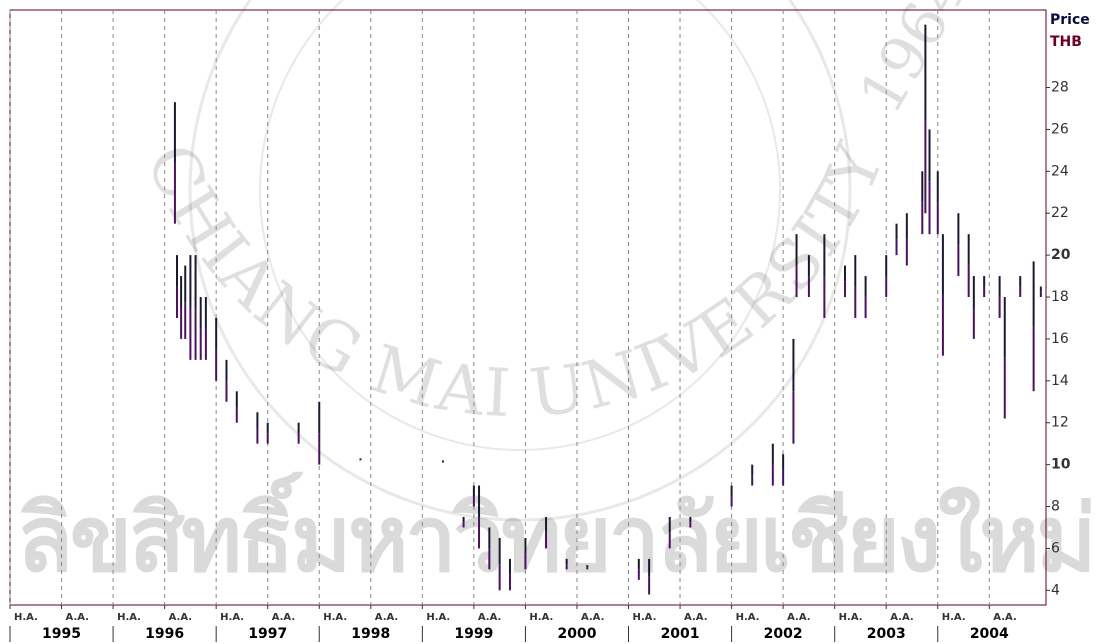  I want to click on y-tick-label: 6, so click(1055, 548).